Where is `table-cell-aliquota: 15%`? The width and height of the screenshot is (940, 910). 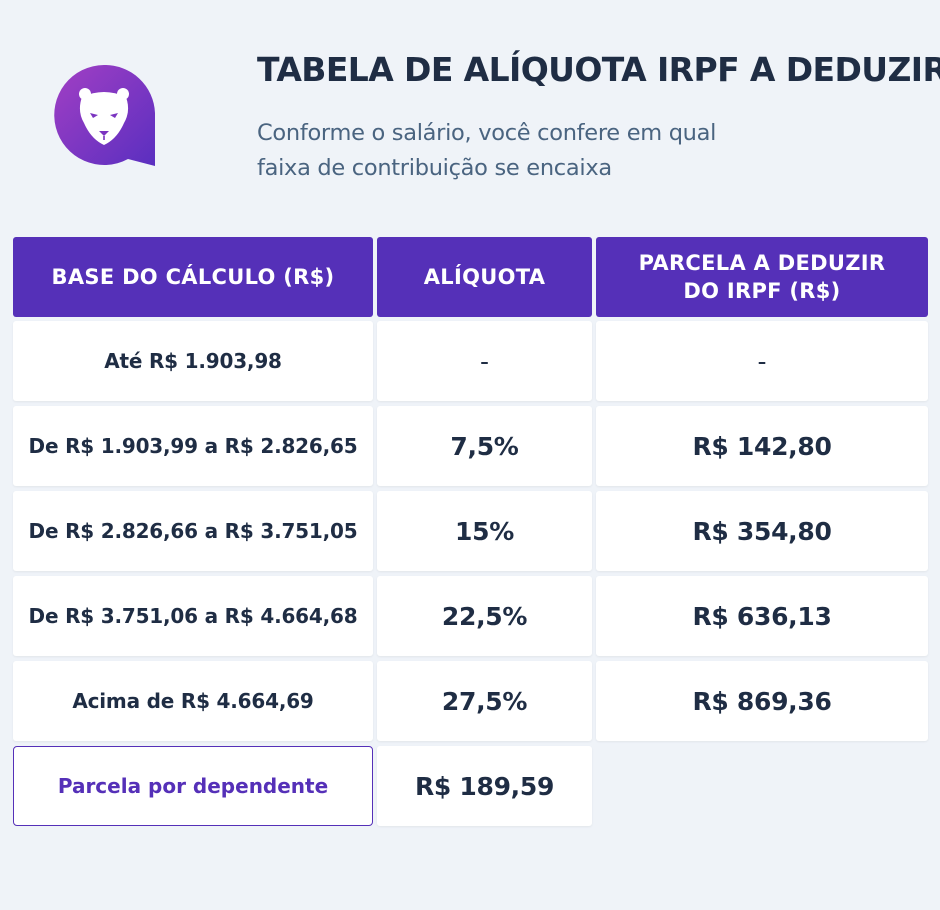
table-cell-aliquota: 15% is located at coordinates (484, 531).